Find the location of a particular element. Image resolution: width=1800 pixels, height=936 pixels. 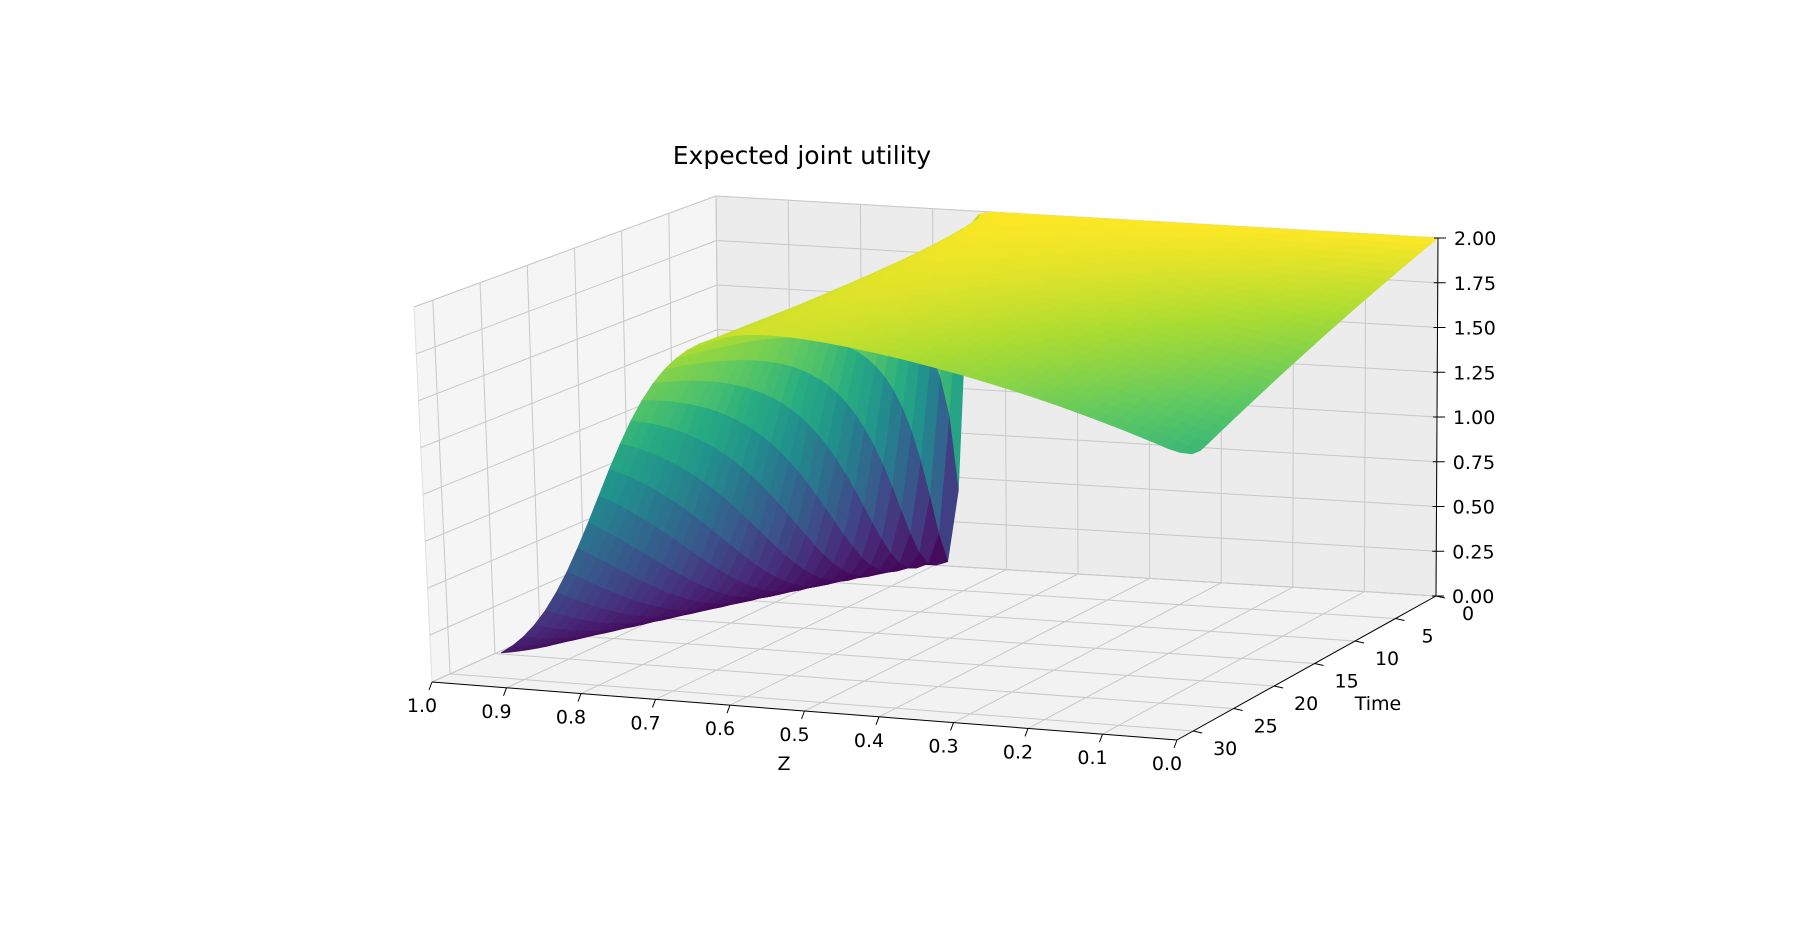

y-tick-label: 10 is located at coordinates (1387, 659).